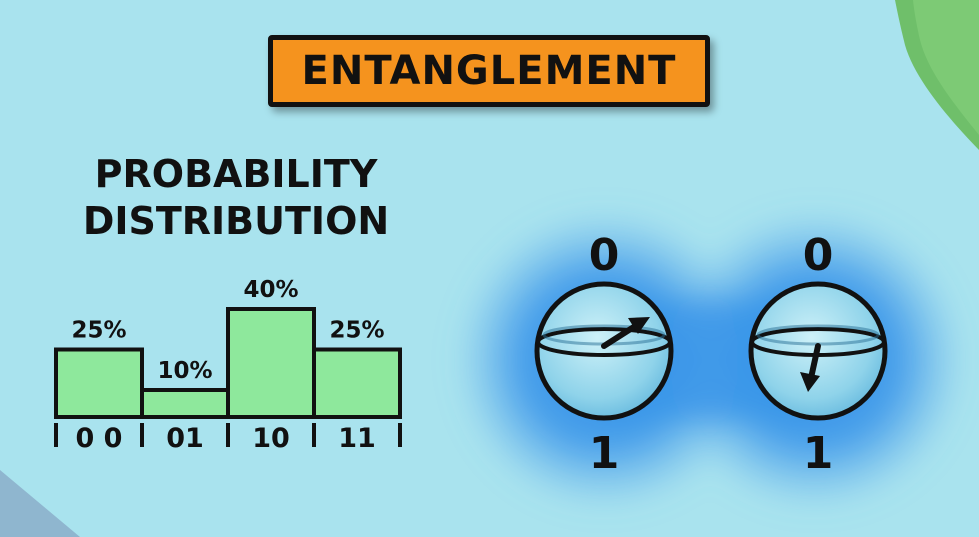  What do you see at coordinates (818, 255) in the screenshot?
I see `qubit-2-top-label: 0` at bounding box center [818, 255].